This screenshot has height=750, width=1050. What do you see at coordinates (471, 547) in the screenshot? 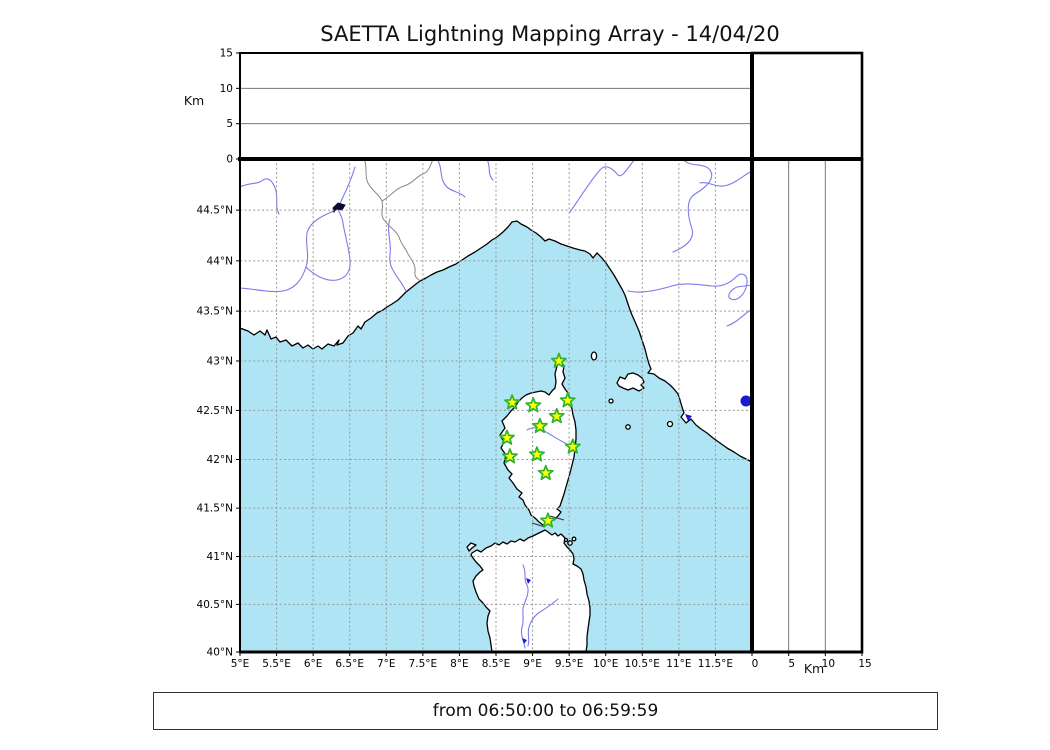
I see `asinara-island` at bounding box center [471, 547].